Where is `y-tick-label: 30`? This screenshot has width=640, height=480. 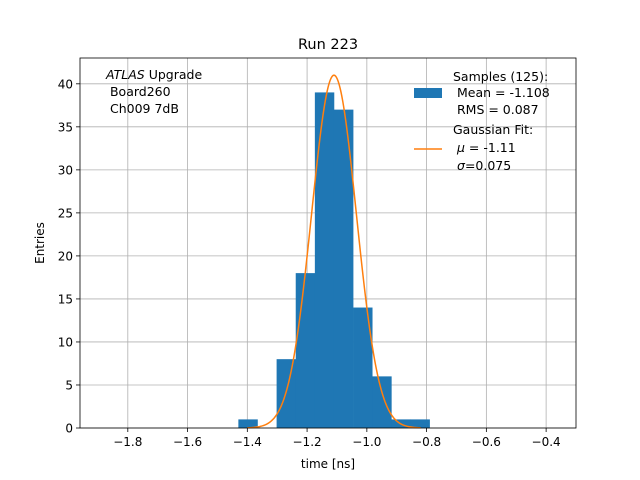
y-tick-label: 30 is located at coordinates (65, 170).